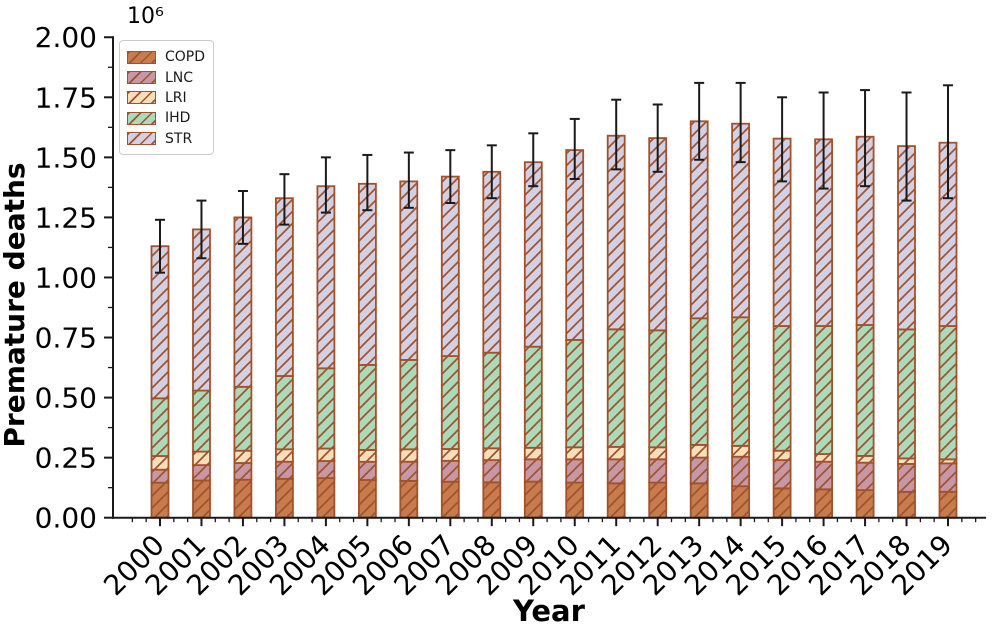 This screenshot has width=1000, height=633. What do you see at coordinates (141, 98) in the screenshot?
I see `legend-swatch-lri-icon` at bounding box center [141, 98].